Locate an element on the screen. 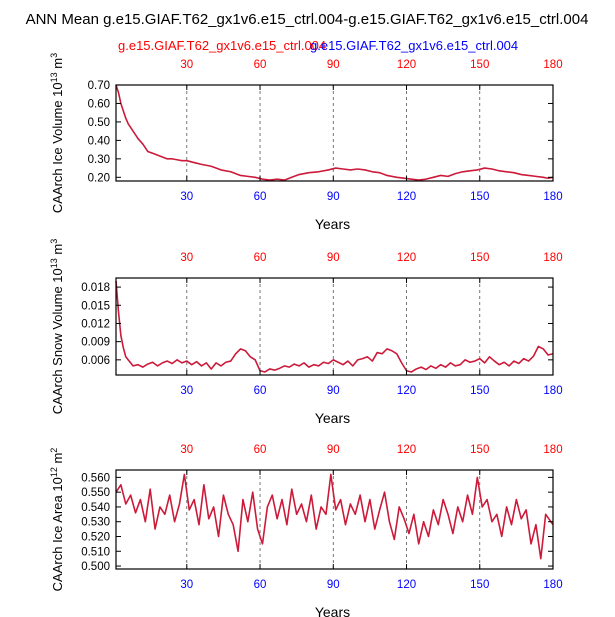 The width and height of the screenshot is (615, 617). y-axis-title: CAArch Ice Volume 1013 m3 is located at coordinates (57, 133).